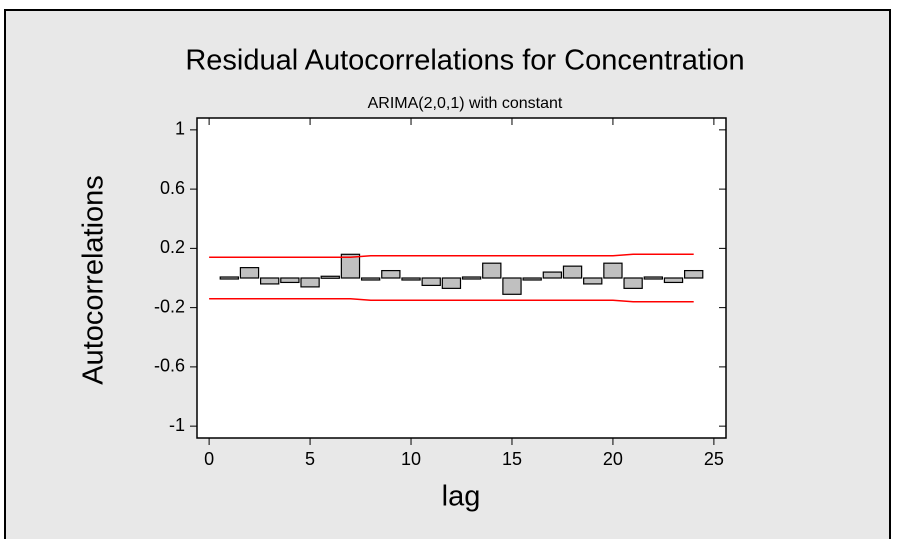 The width and height of the screenshot is (904, 539). I want to click on chart-subtitle: ARIMA(2,0,1) with constant, so click(465, 103).